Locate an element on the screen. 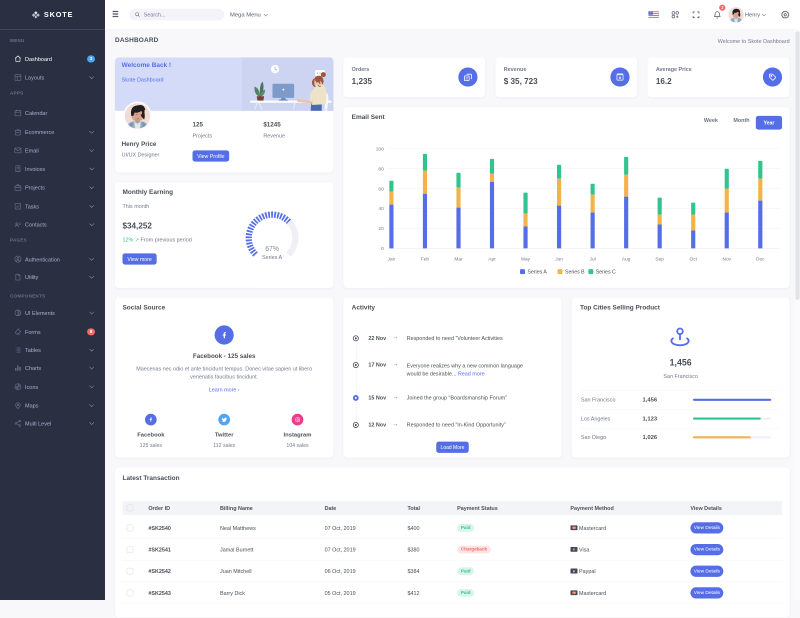 The image size is (800, 618). svg-text: Mar is located at coordinates (458, 259).